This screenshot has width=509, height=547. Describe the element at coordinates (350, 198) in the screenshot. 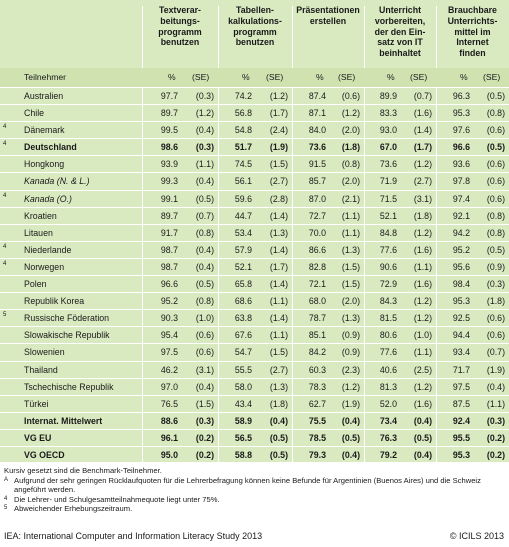

I see `standard-error: (2.1)` at that location.